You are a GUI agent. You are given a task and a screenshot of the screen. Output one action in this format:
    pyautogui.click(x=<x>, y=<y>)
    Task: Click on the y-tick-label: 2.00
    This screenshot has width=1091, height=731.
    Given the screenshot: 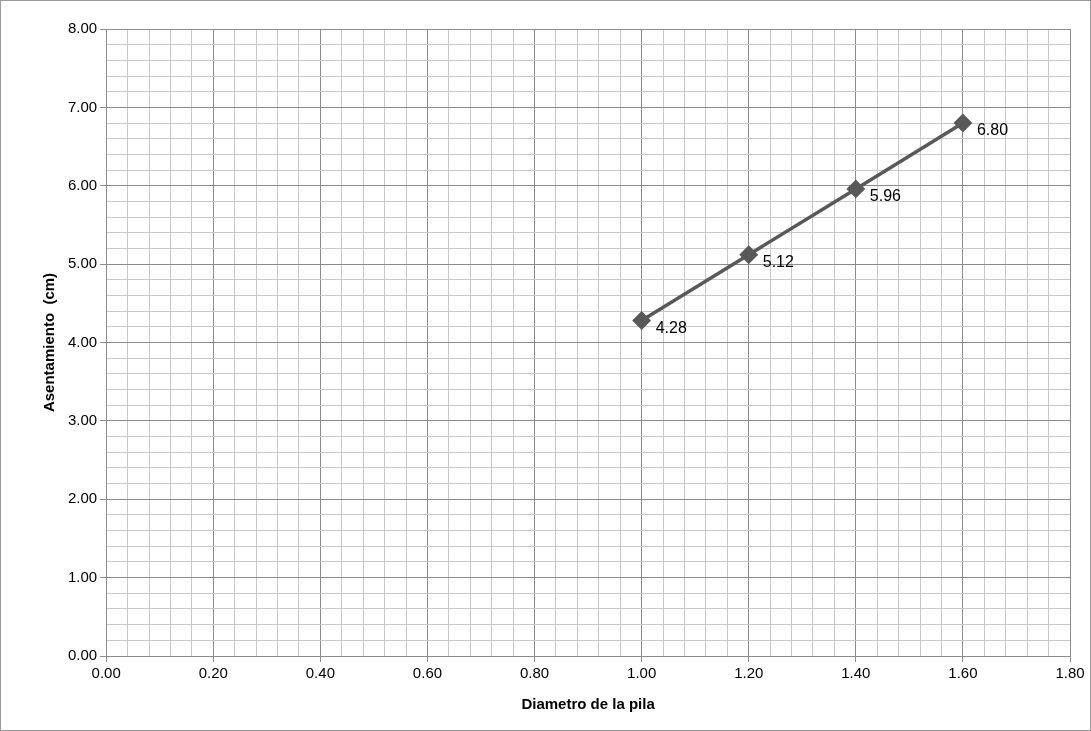 What is the action you would take?
    pyautogui.click(x=82, y=498)
    